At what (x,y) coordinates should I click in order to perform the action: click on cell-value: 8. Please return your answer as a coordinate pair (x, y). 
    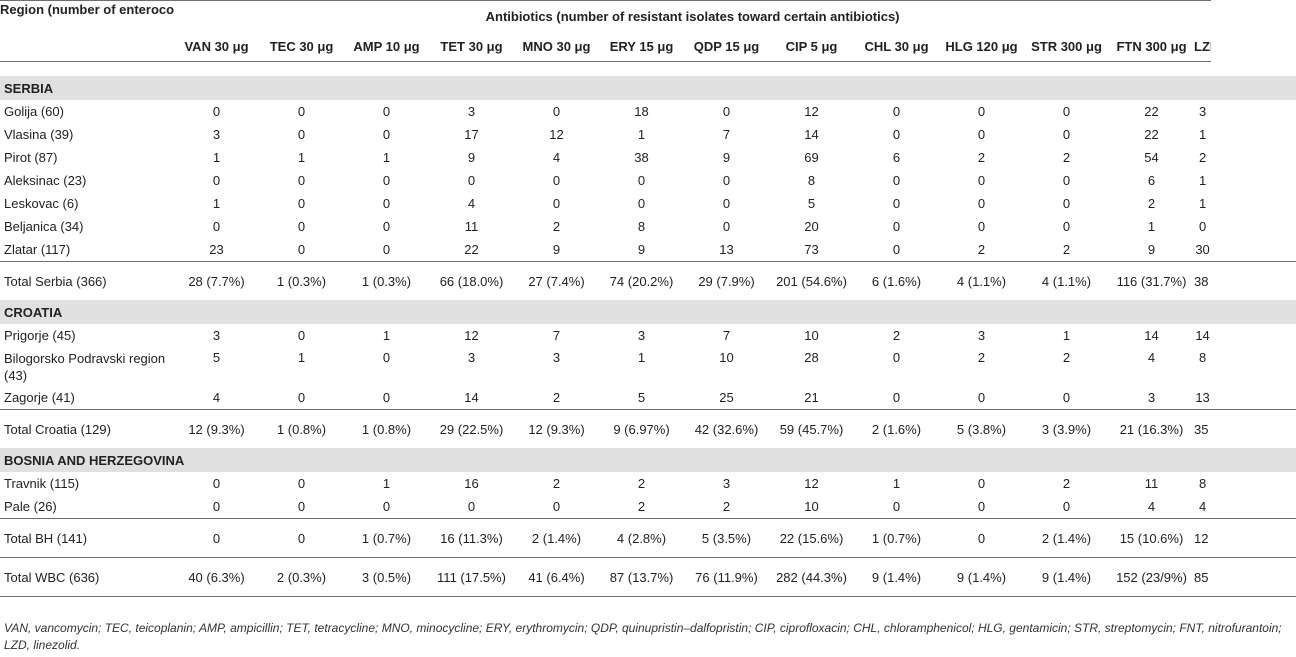
    Looking at the image, I should click on (1202, 357).